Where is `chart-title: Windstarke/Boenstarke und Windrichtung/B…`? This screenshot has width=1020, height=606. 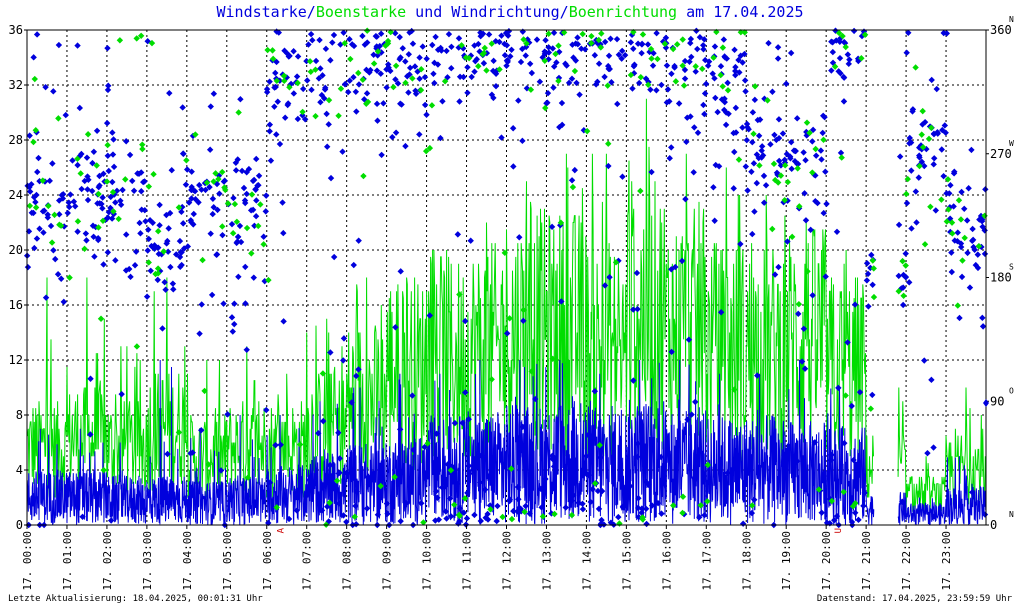
chart-title: Windstarke/Boenstarke und Windrichtung/B… is located at coordinates (509, 12).